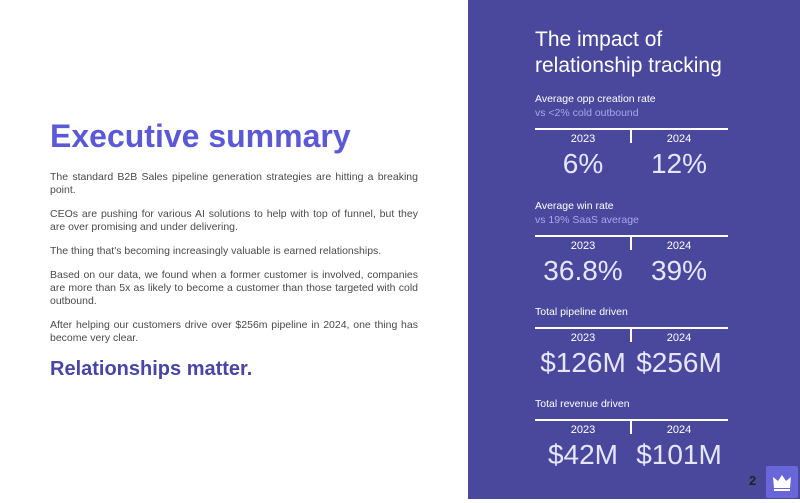  Describe the element at coordinates (587, 220) in the screenshot. I see `metric-sublabel: vs 19% SaaS average` at that location.